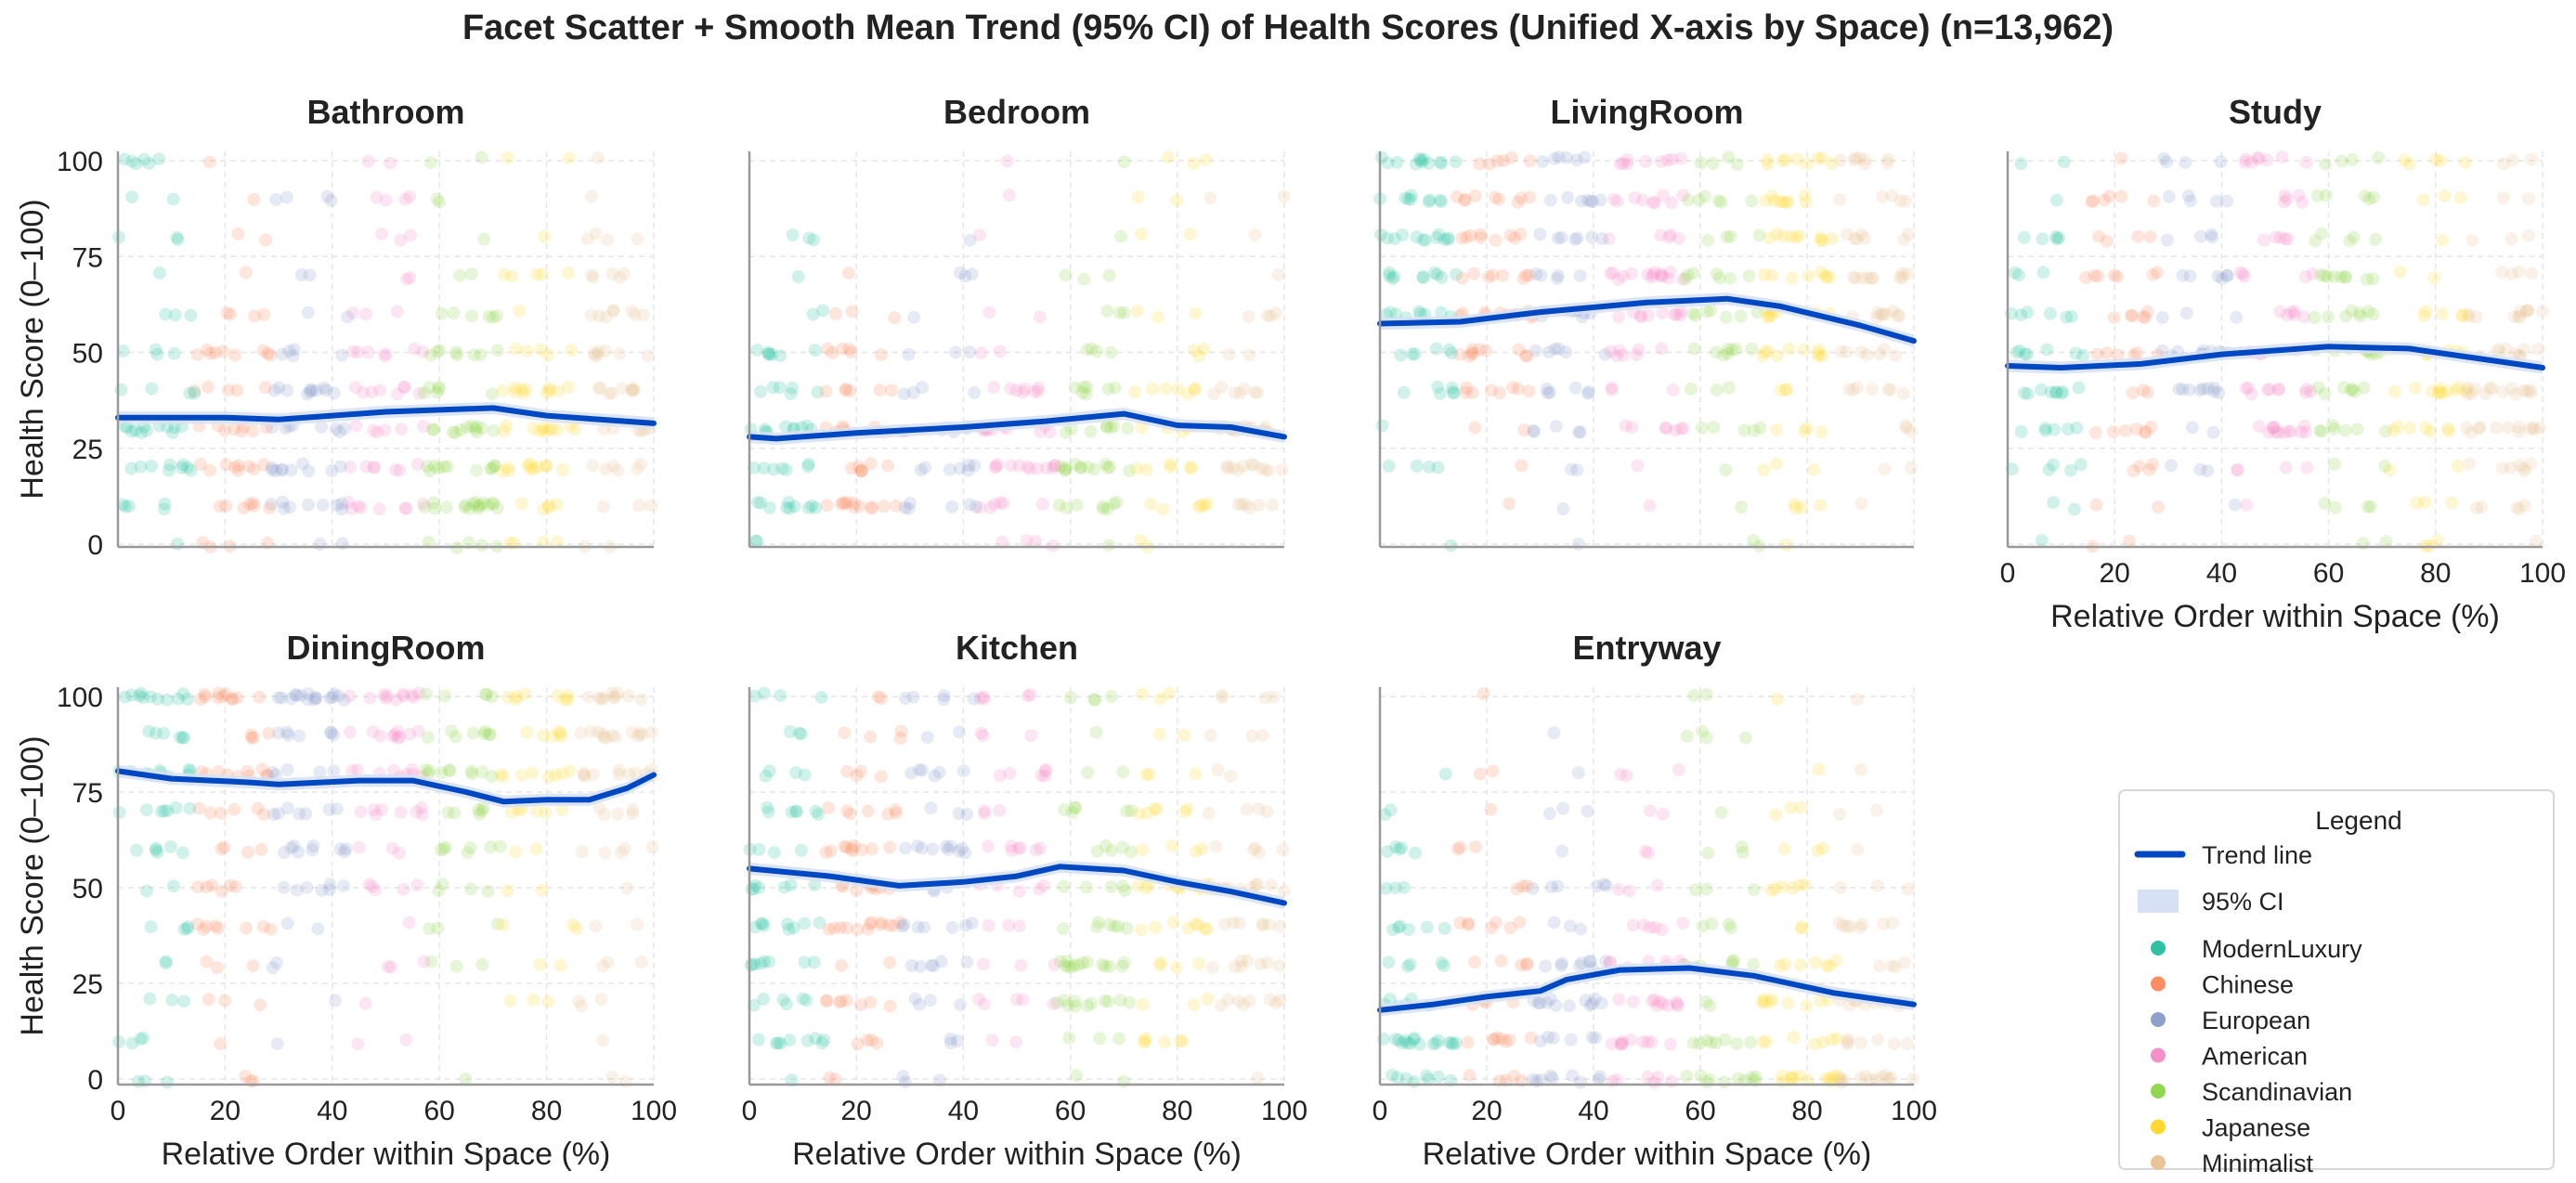 This screenshot has width=2576, height=1183. What do you see at coordinates (2435, 573) in the screenshot?
I see `x-tick-label: 80` at bounding box center [2435, 573].